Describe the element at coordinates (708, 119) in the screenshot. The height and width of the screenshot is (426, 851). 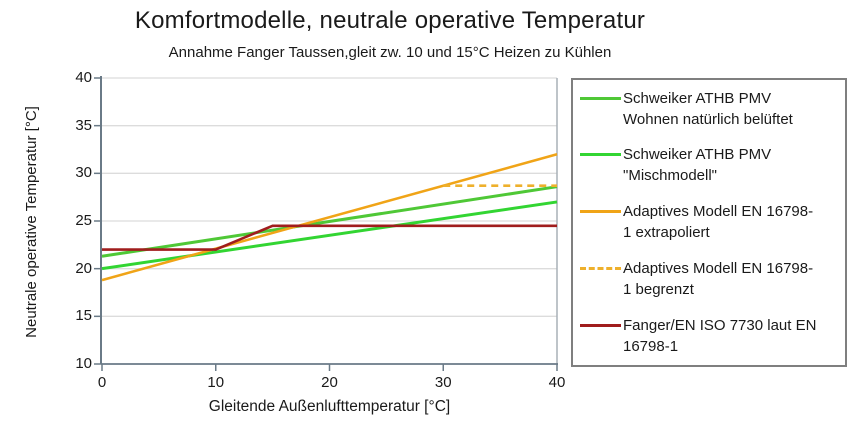
I see `legend-label: Wohnen natürlich belüftet` at that location.